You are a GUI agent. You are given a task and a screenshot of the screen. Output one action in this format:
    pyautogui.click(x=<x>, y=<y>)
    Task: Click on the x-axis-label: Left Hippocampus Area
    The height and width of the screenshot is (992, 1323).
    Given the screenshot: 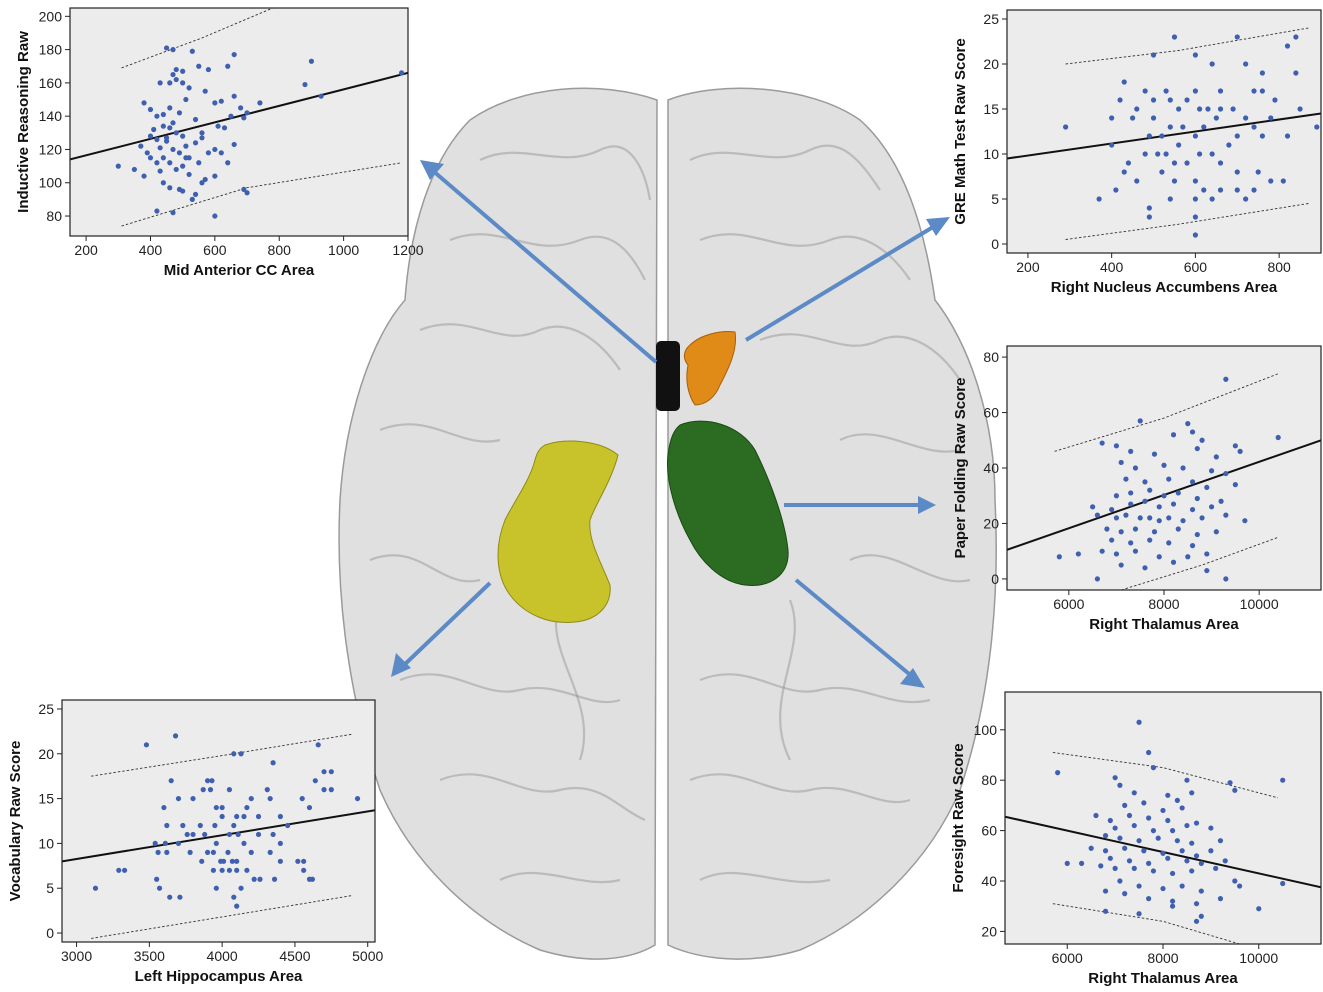 What is the action you would take?
    pyautogui.click(x=219, y=976)
    